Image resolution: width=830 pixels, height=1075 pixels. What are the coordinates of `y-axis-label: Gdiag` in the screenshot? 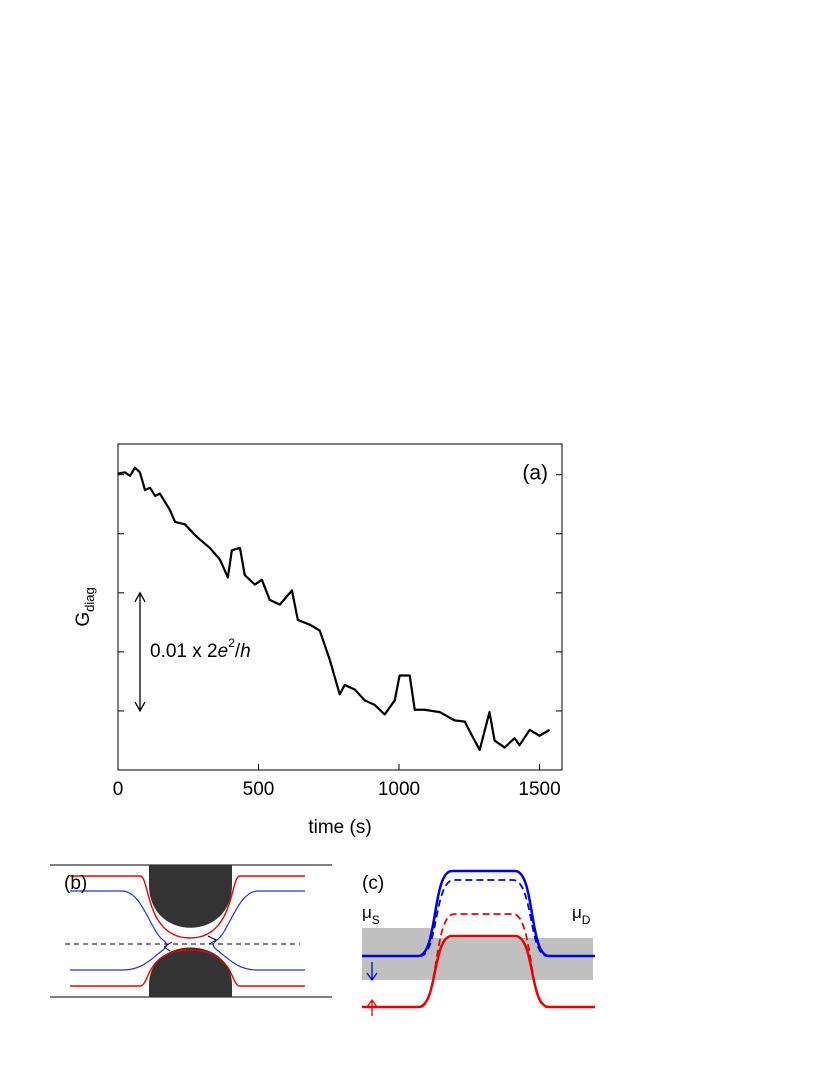 It's located at (85, 606).